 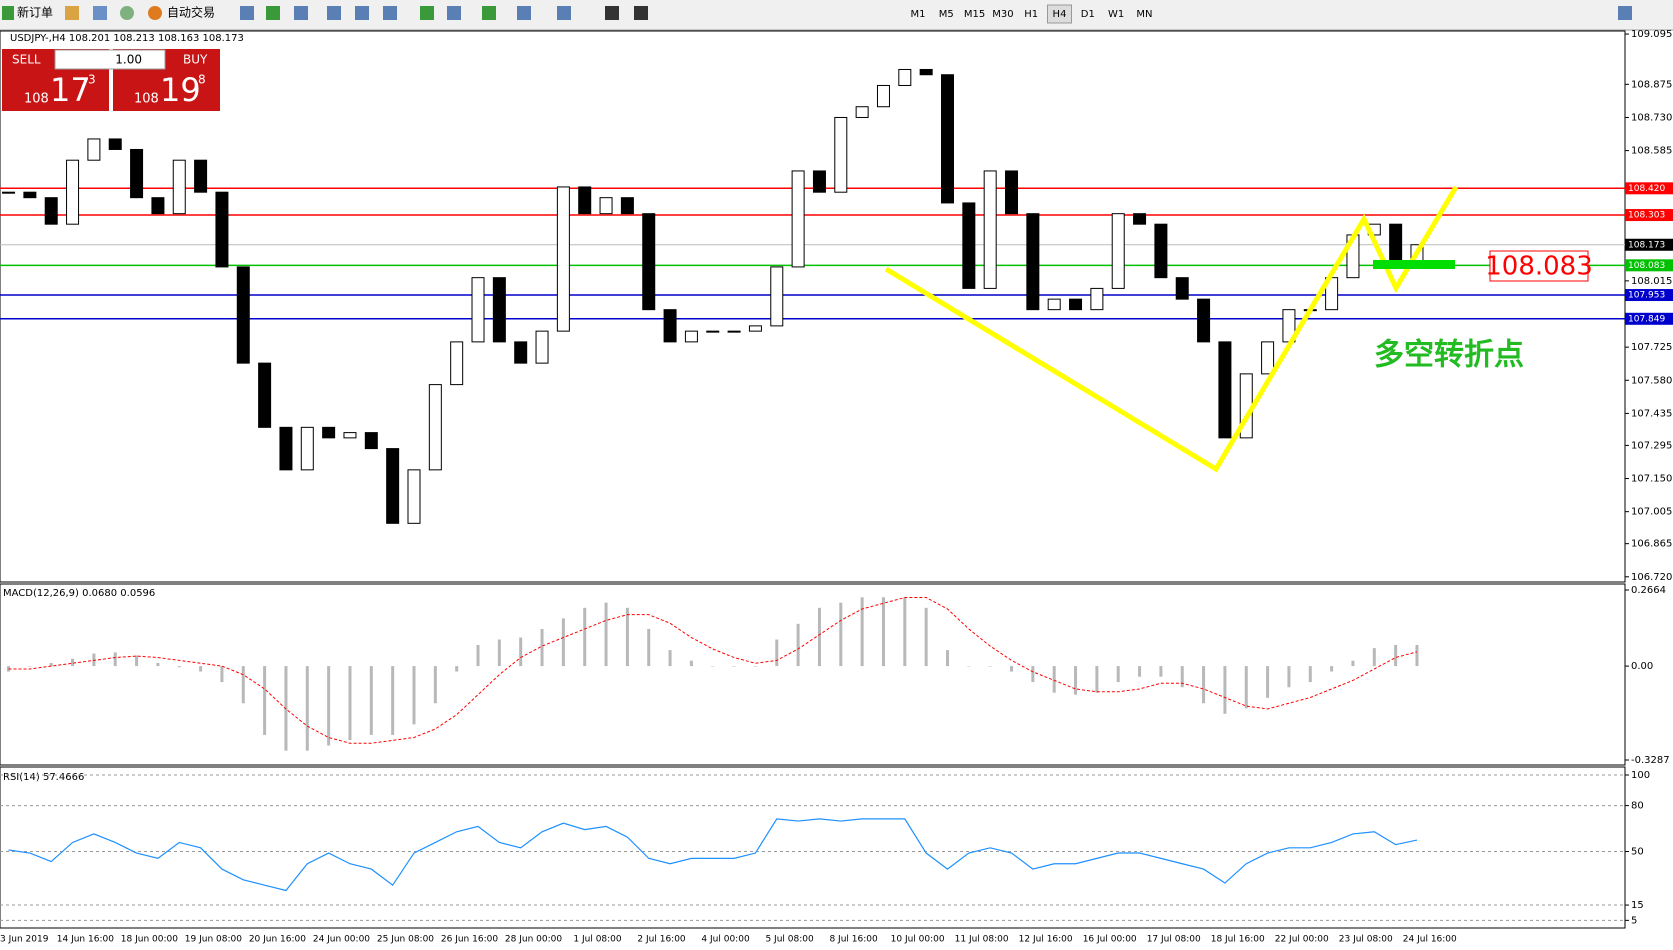 What do you see at coordinates (597, 940) in the screenshot?
I see `x-tick-label: 1 Jul 08:00` at bounding box center [597, 940].